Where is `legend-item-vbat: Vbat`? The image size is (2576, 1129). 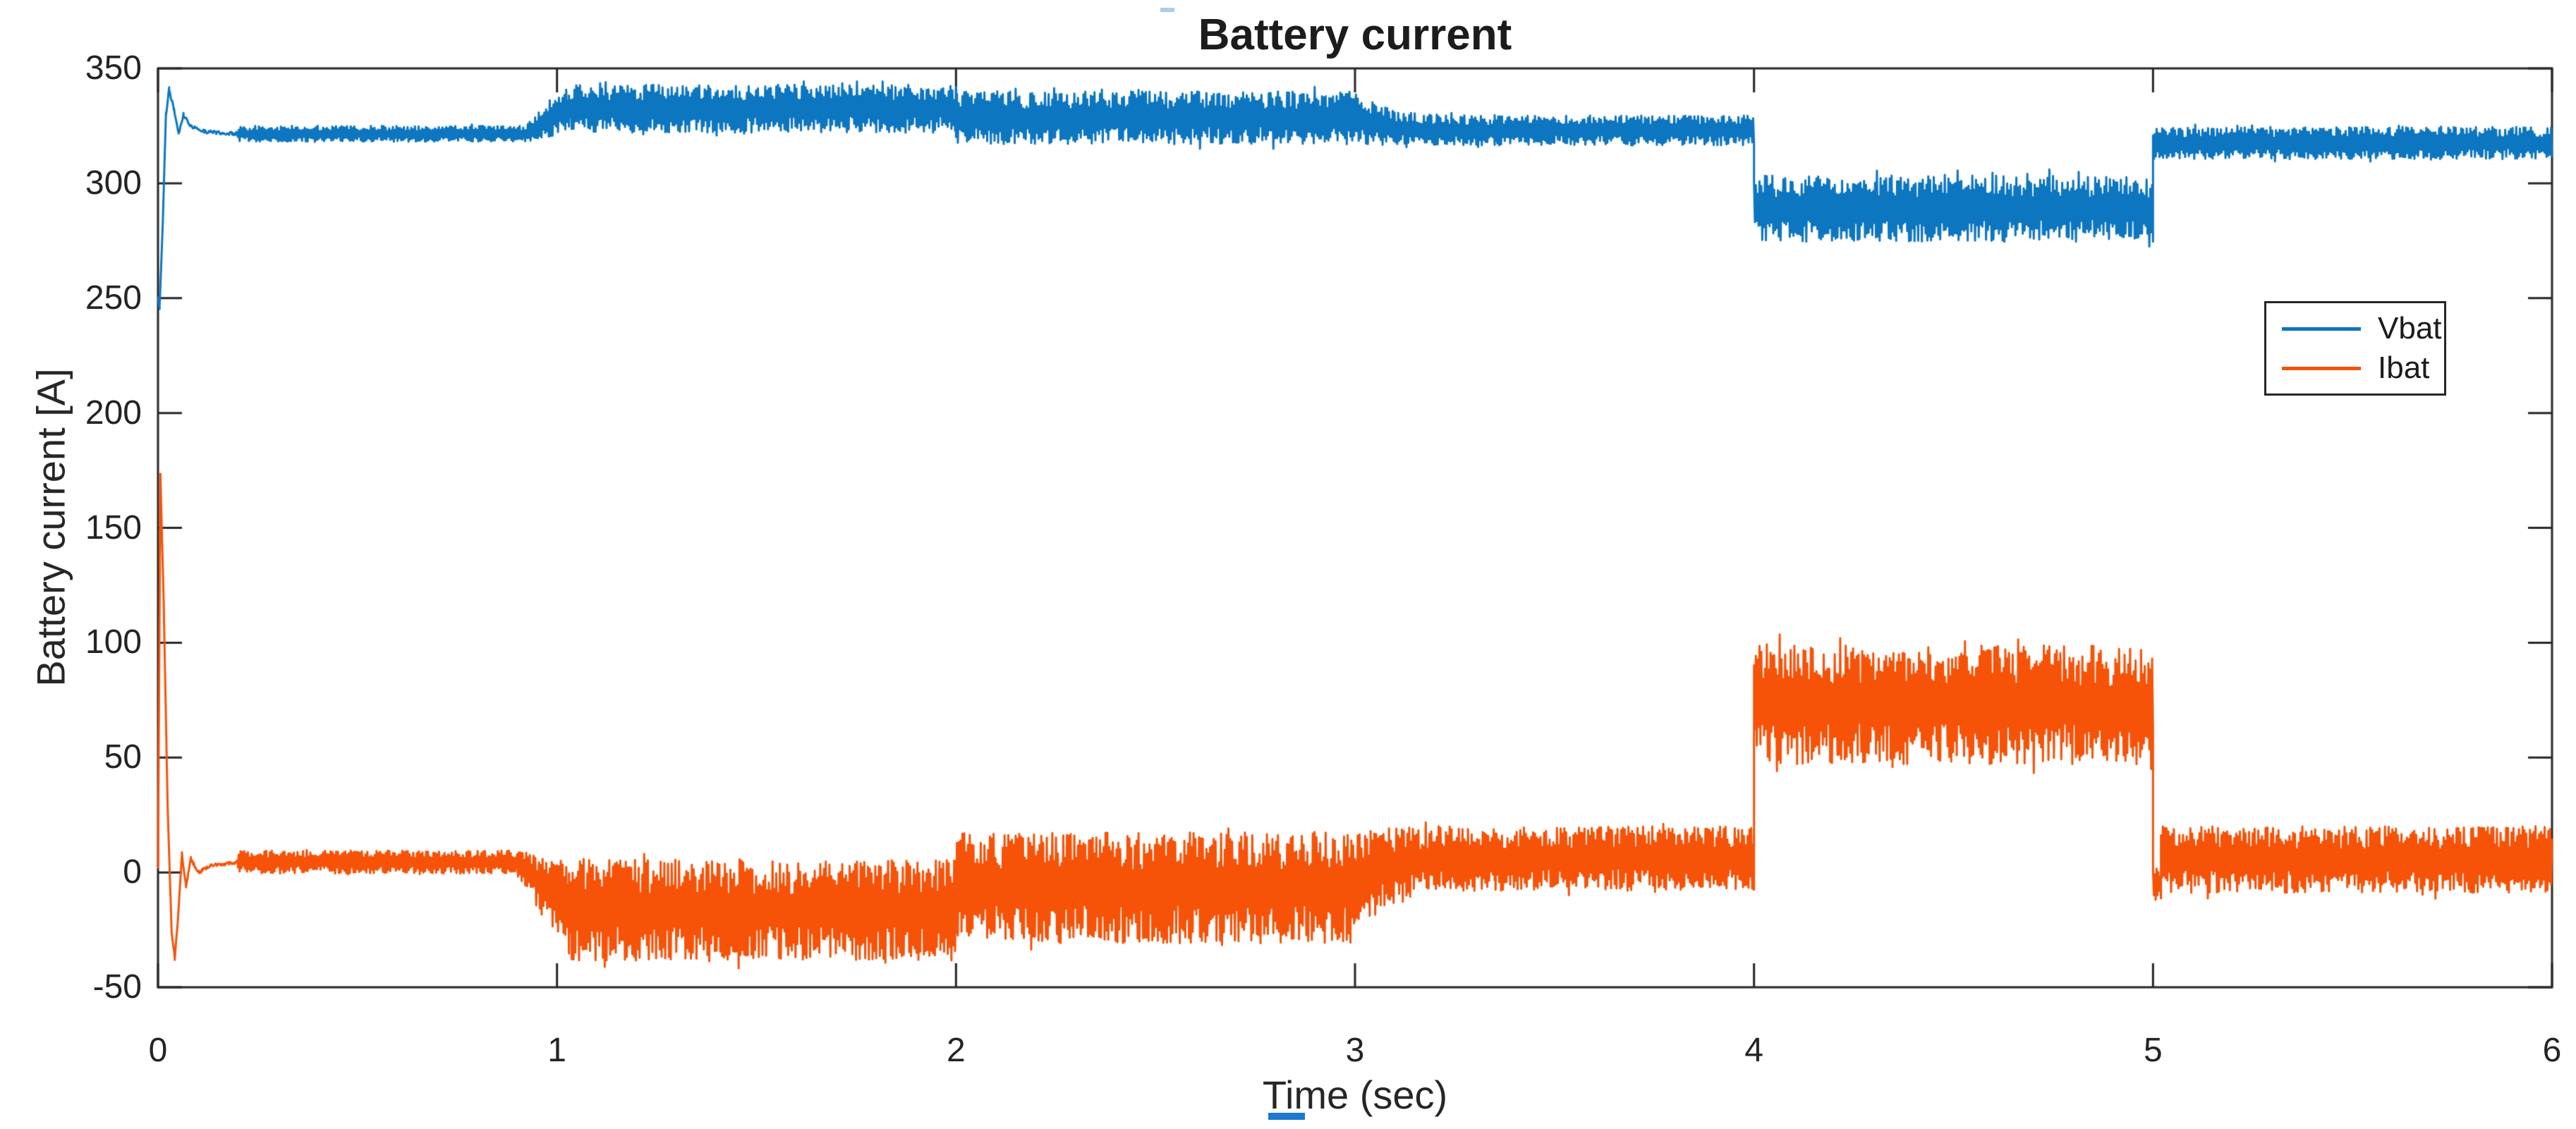
legend-item-vbat: Vbat is located at coordinates (2355, 328).